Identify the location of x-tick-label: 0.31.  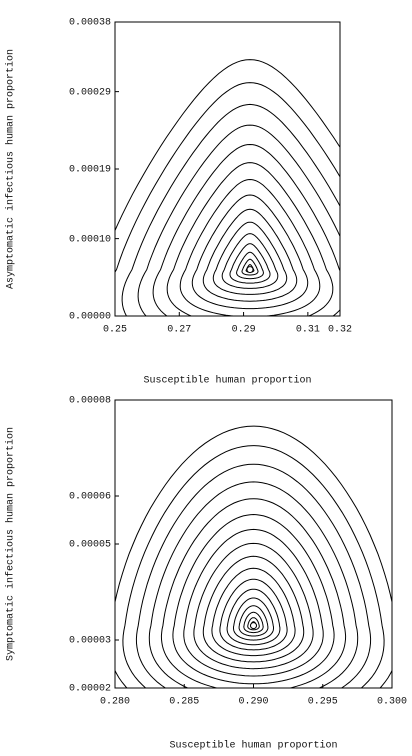
(308, 330).